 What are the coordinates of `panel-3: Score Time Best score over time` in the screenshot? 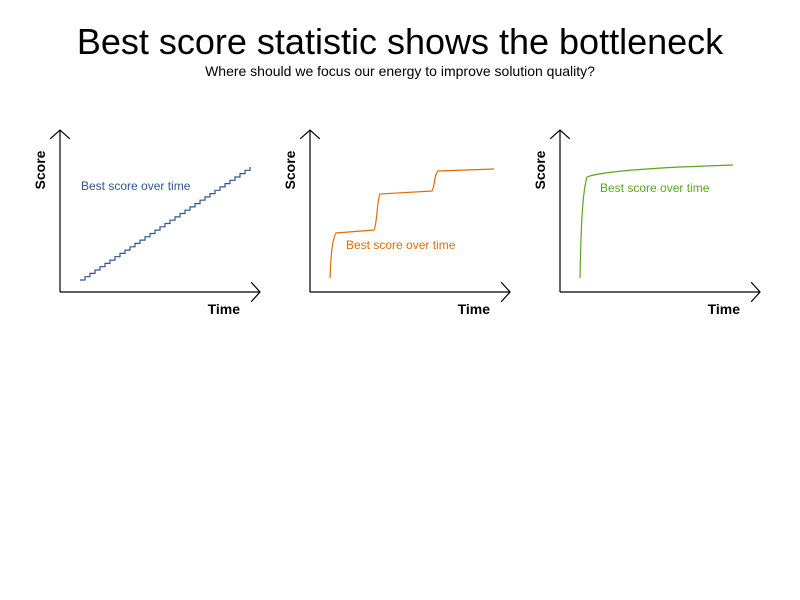 It's located at (646, 223).